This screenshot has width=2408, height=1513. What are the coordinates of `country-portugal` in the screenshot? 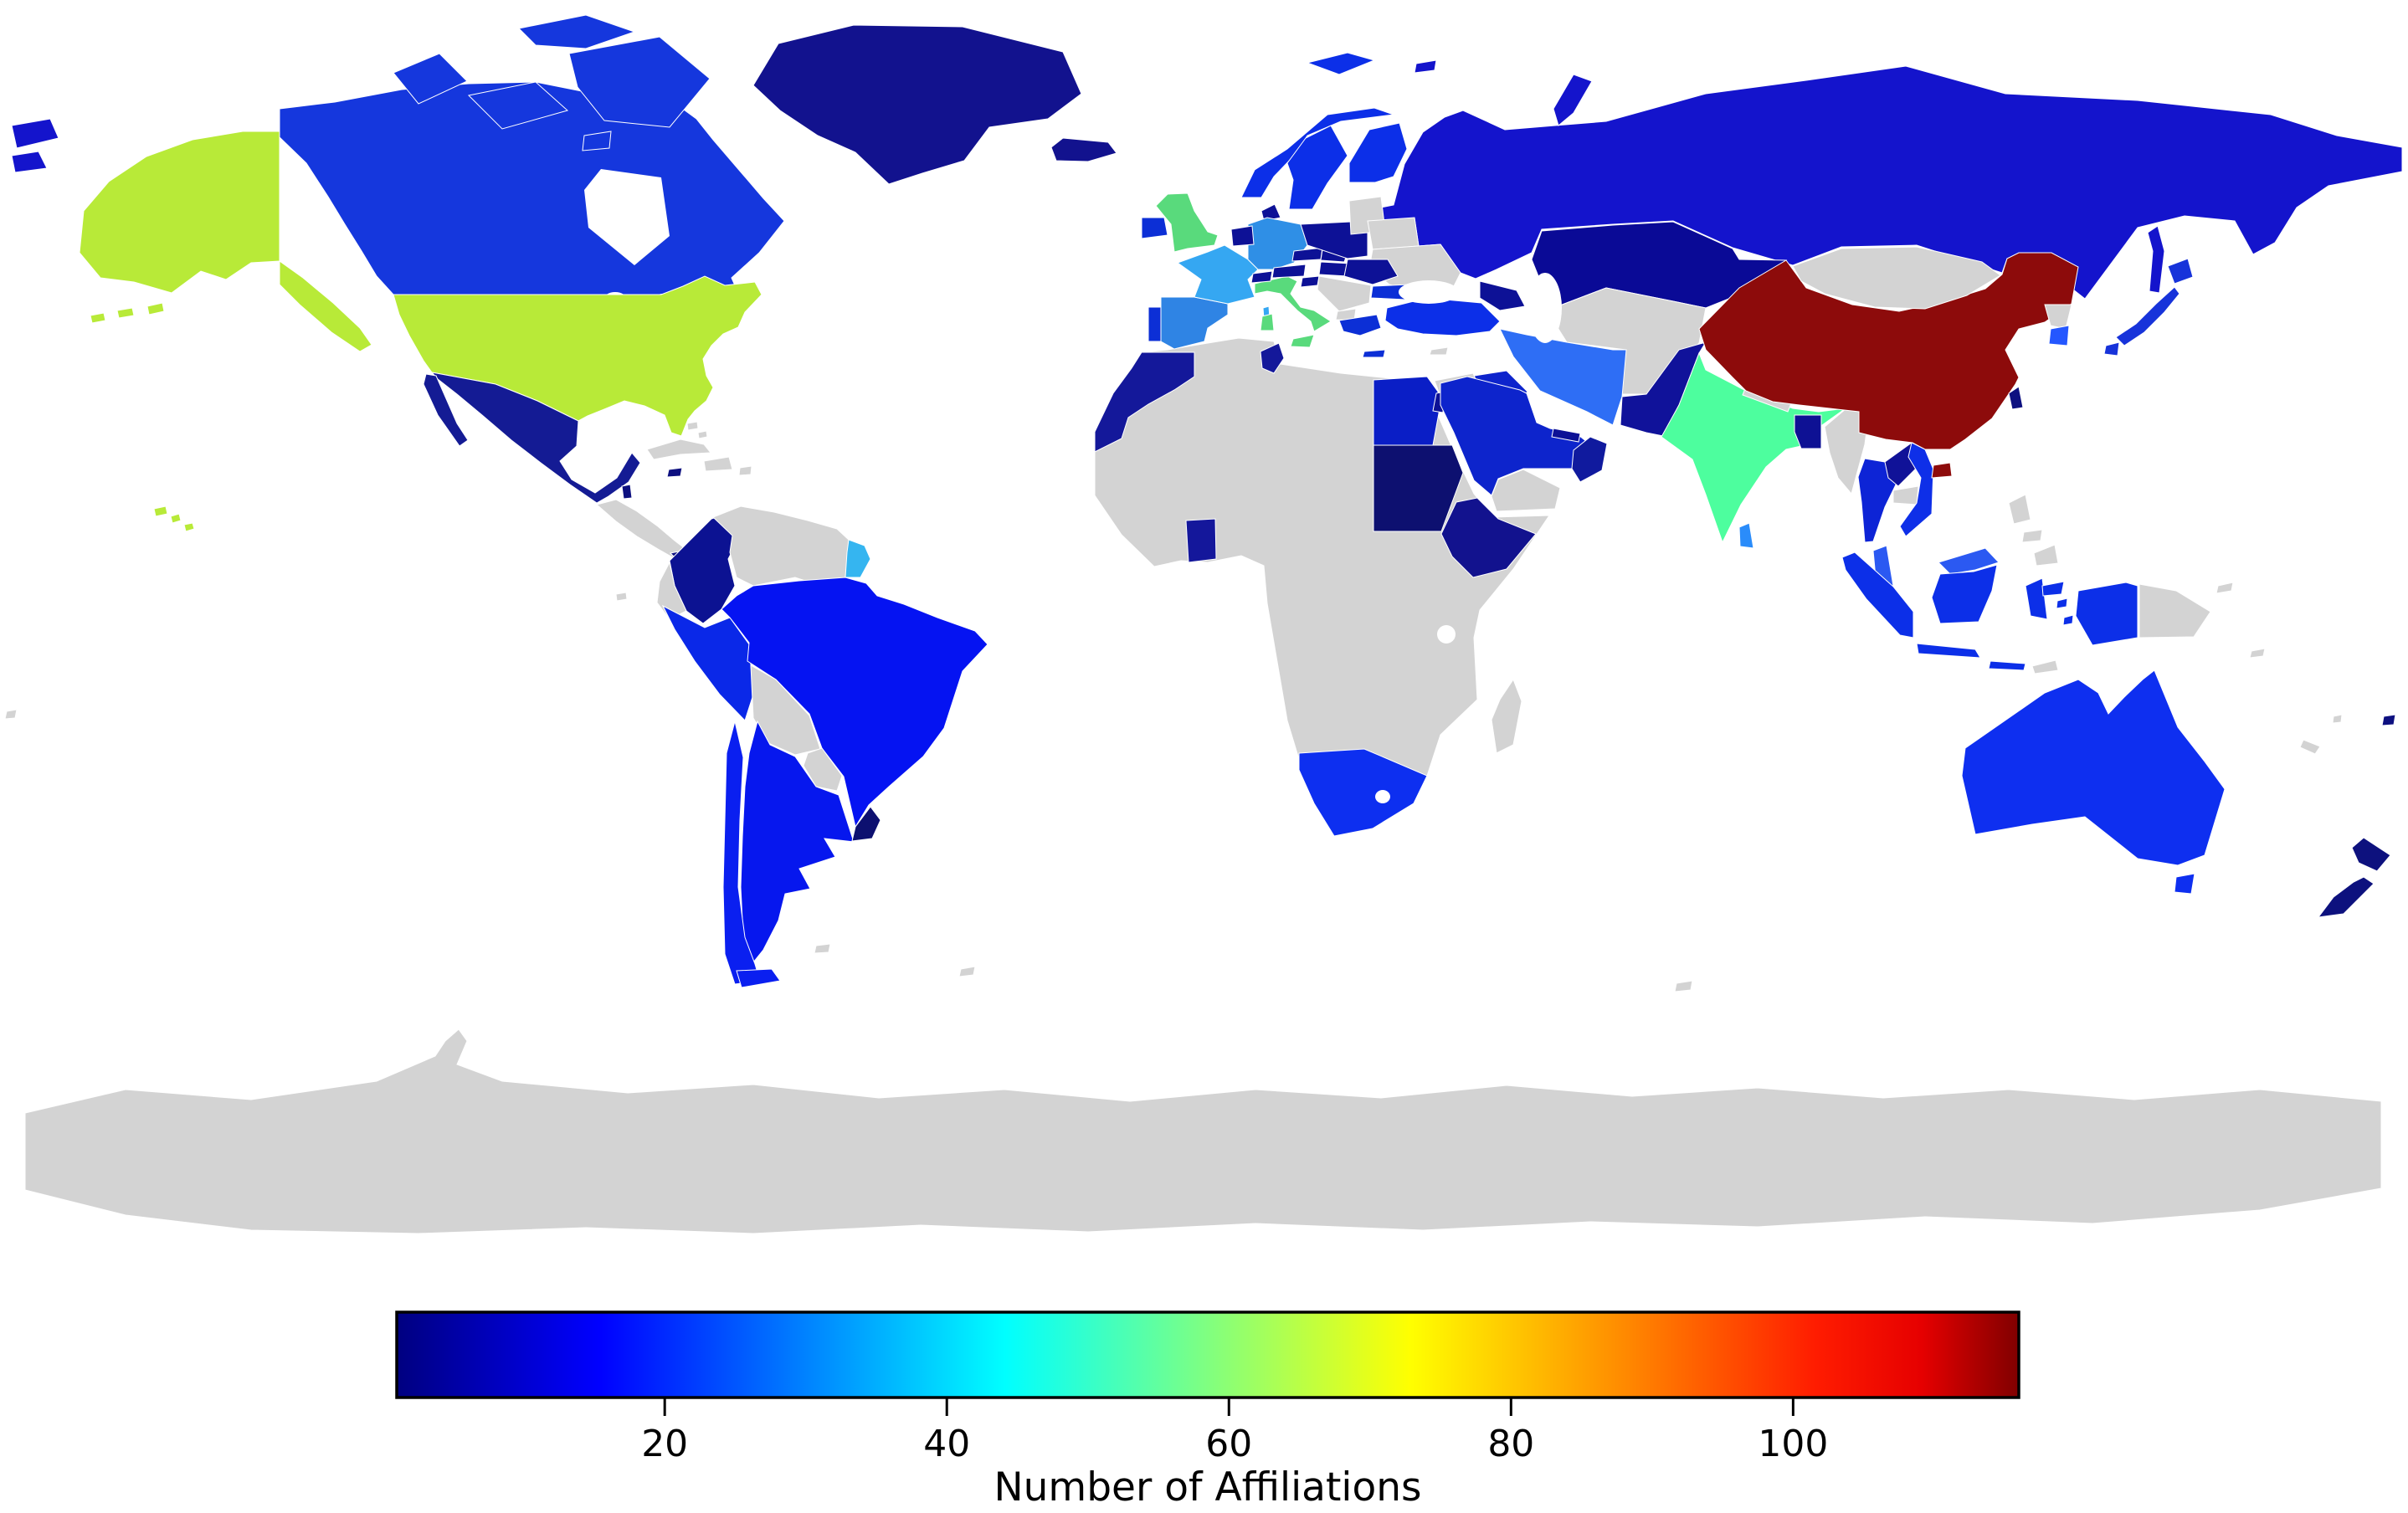 It's located at (1155, 324).